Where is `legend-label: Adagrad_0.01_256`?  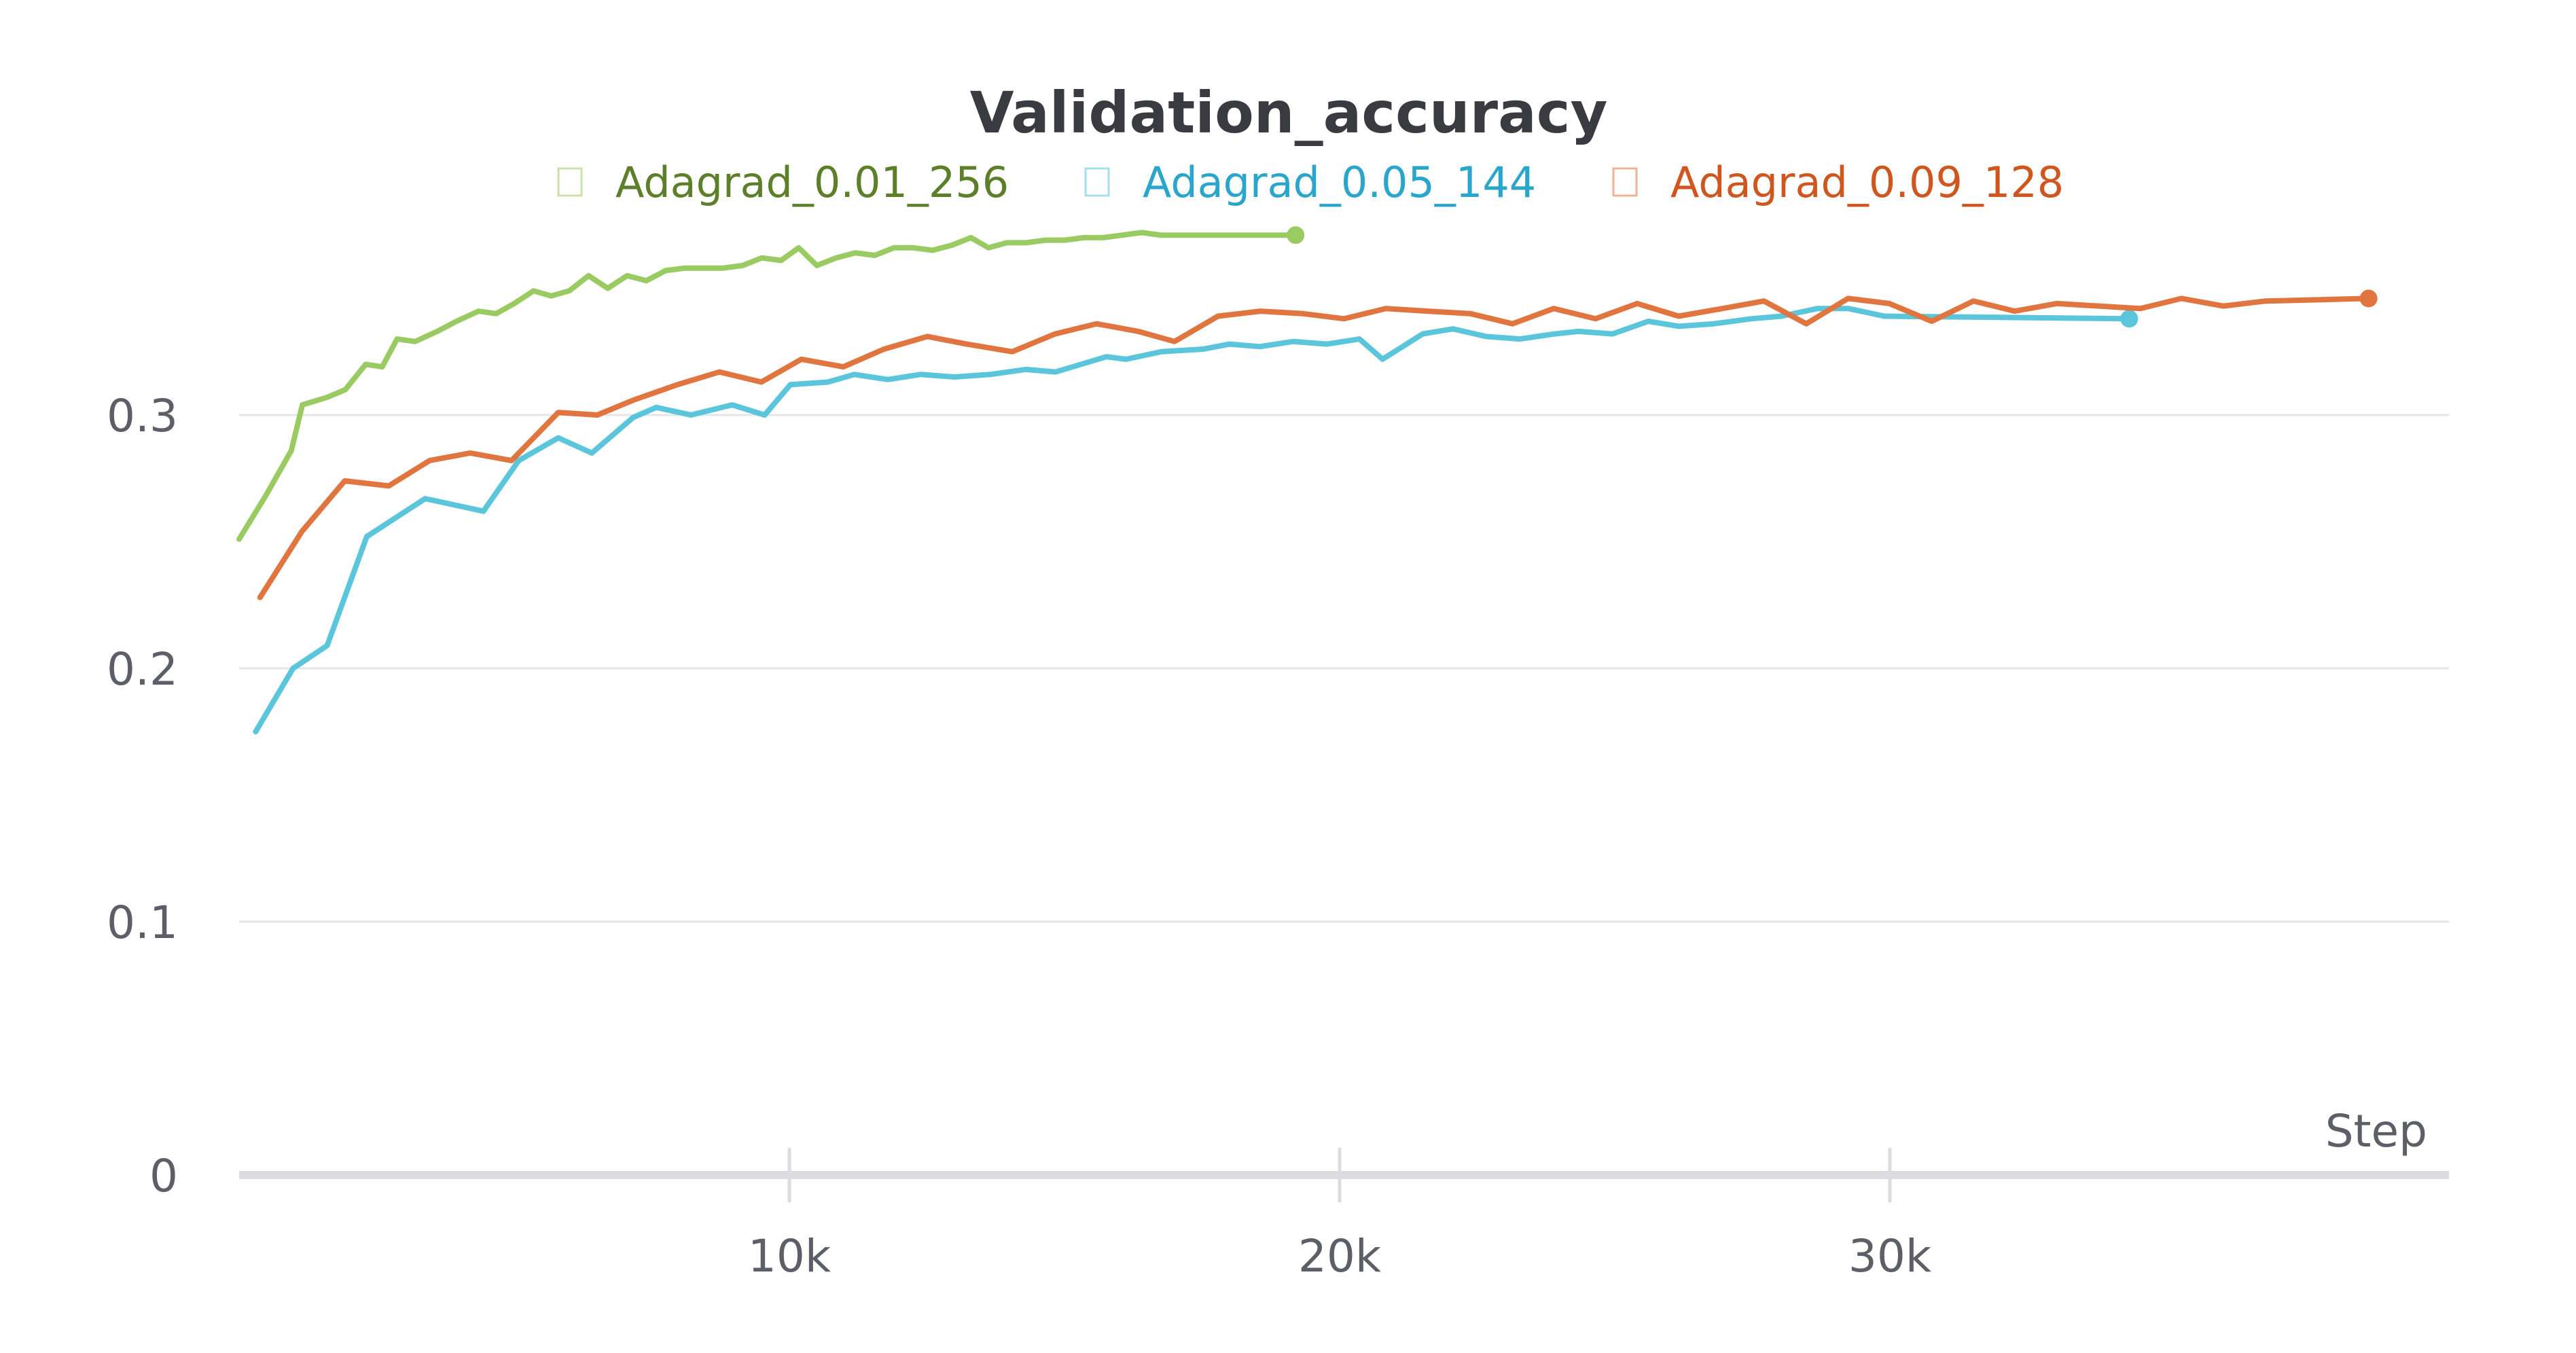
legend-label: Adagrad_0.01_256 is located at coordinates (812, 182).